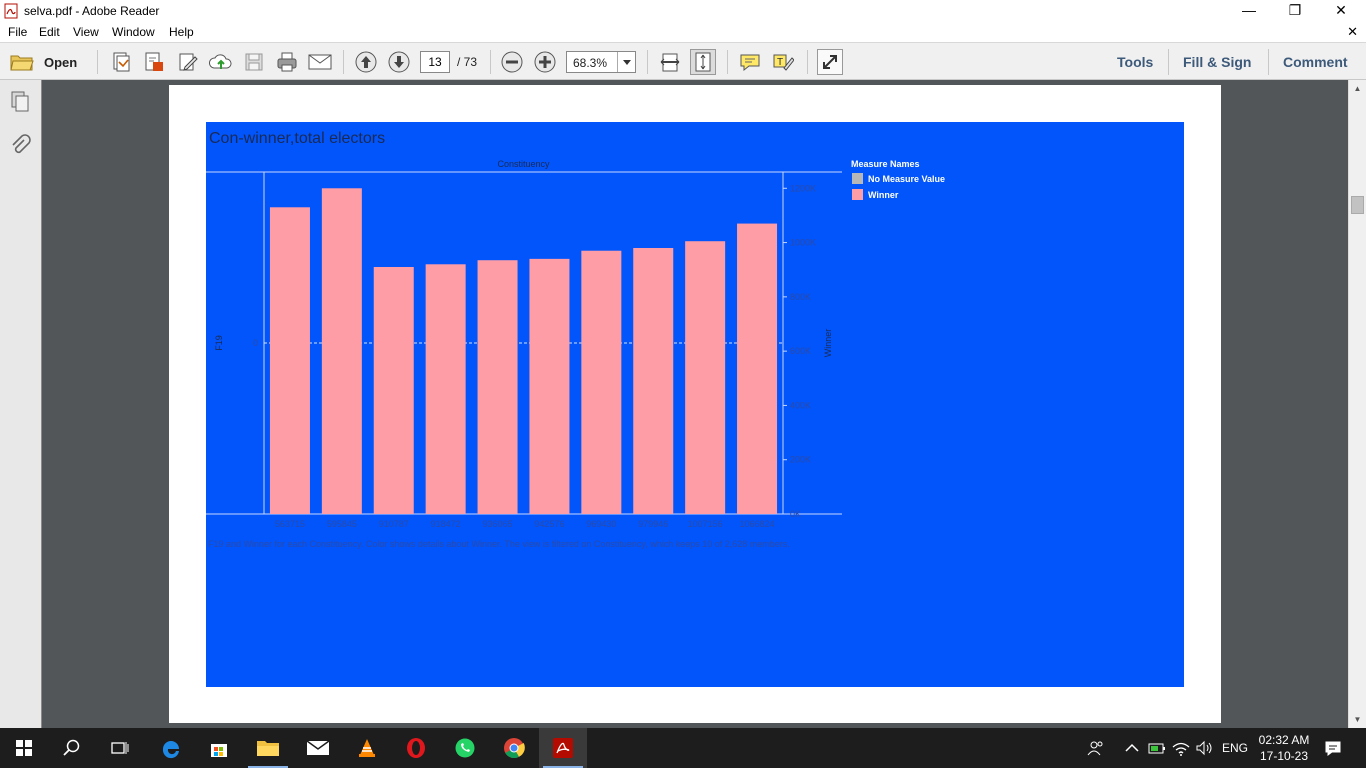 Image resolution: width=1366 pixels, height=768 pixels. I want to click on right-tick-label: 600K, so click(800, 351).